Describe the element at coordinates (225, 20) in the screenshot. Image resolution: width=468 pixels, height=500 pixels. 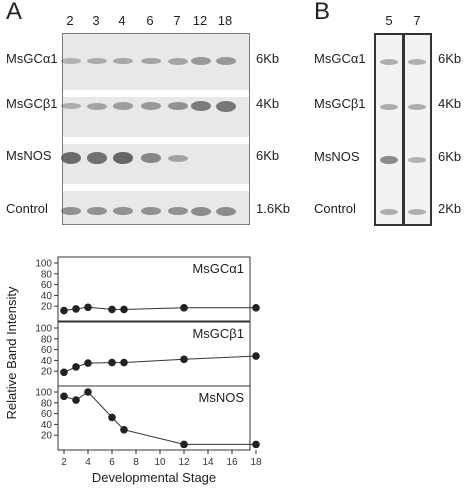
I see `lane-label-18: 18` at that location.